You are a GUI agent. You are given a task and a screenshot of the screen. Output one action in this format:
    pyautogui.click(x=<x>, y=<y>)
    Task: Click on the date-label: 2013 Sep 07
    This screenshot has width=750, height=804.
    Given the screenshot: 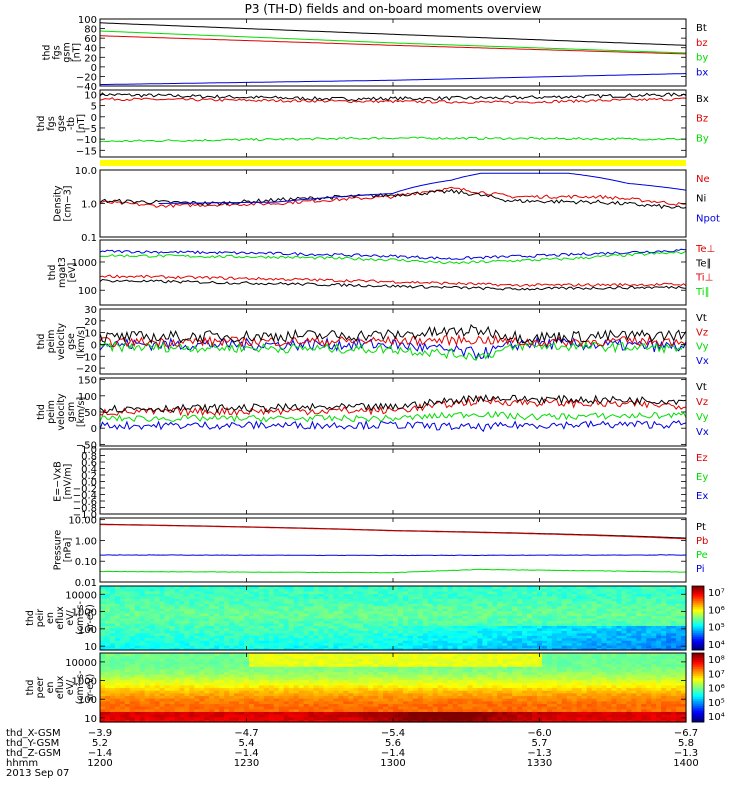 What is the action you would take?
    pyautogui.click(x=37, y=773)
    